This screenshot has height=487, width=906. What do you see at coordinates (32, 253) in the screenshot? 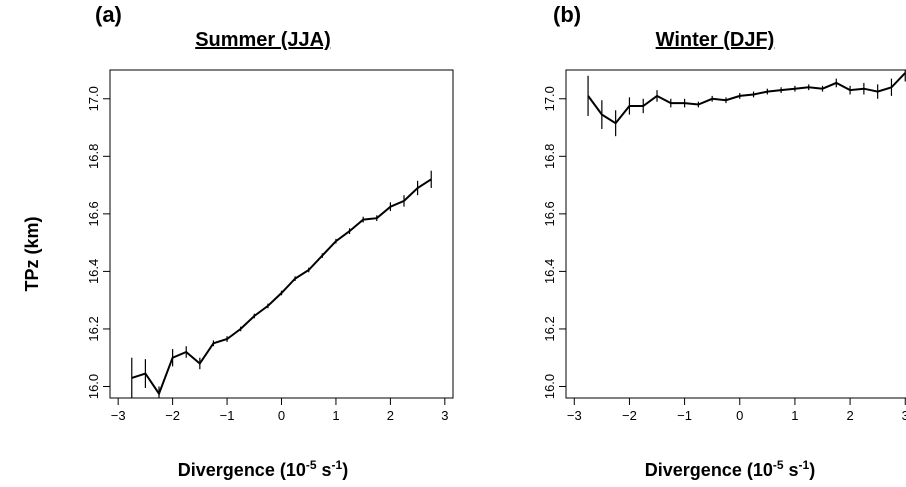
I see `y-axis-label: TPz (km)` at bounding box center [32, 253].